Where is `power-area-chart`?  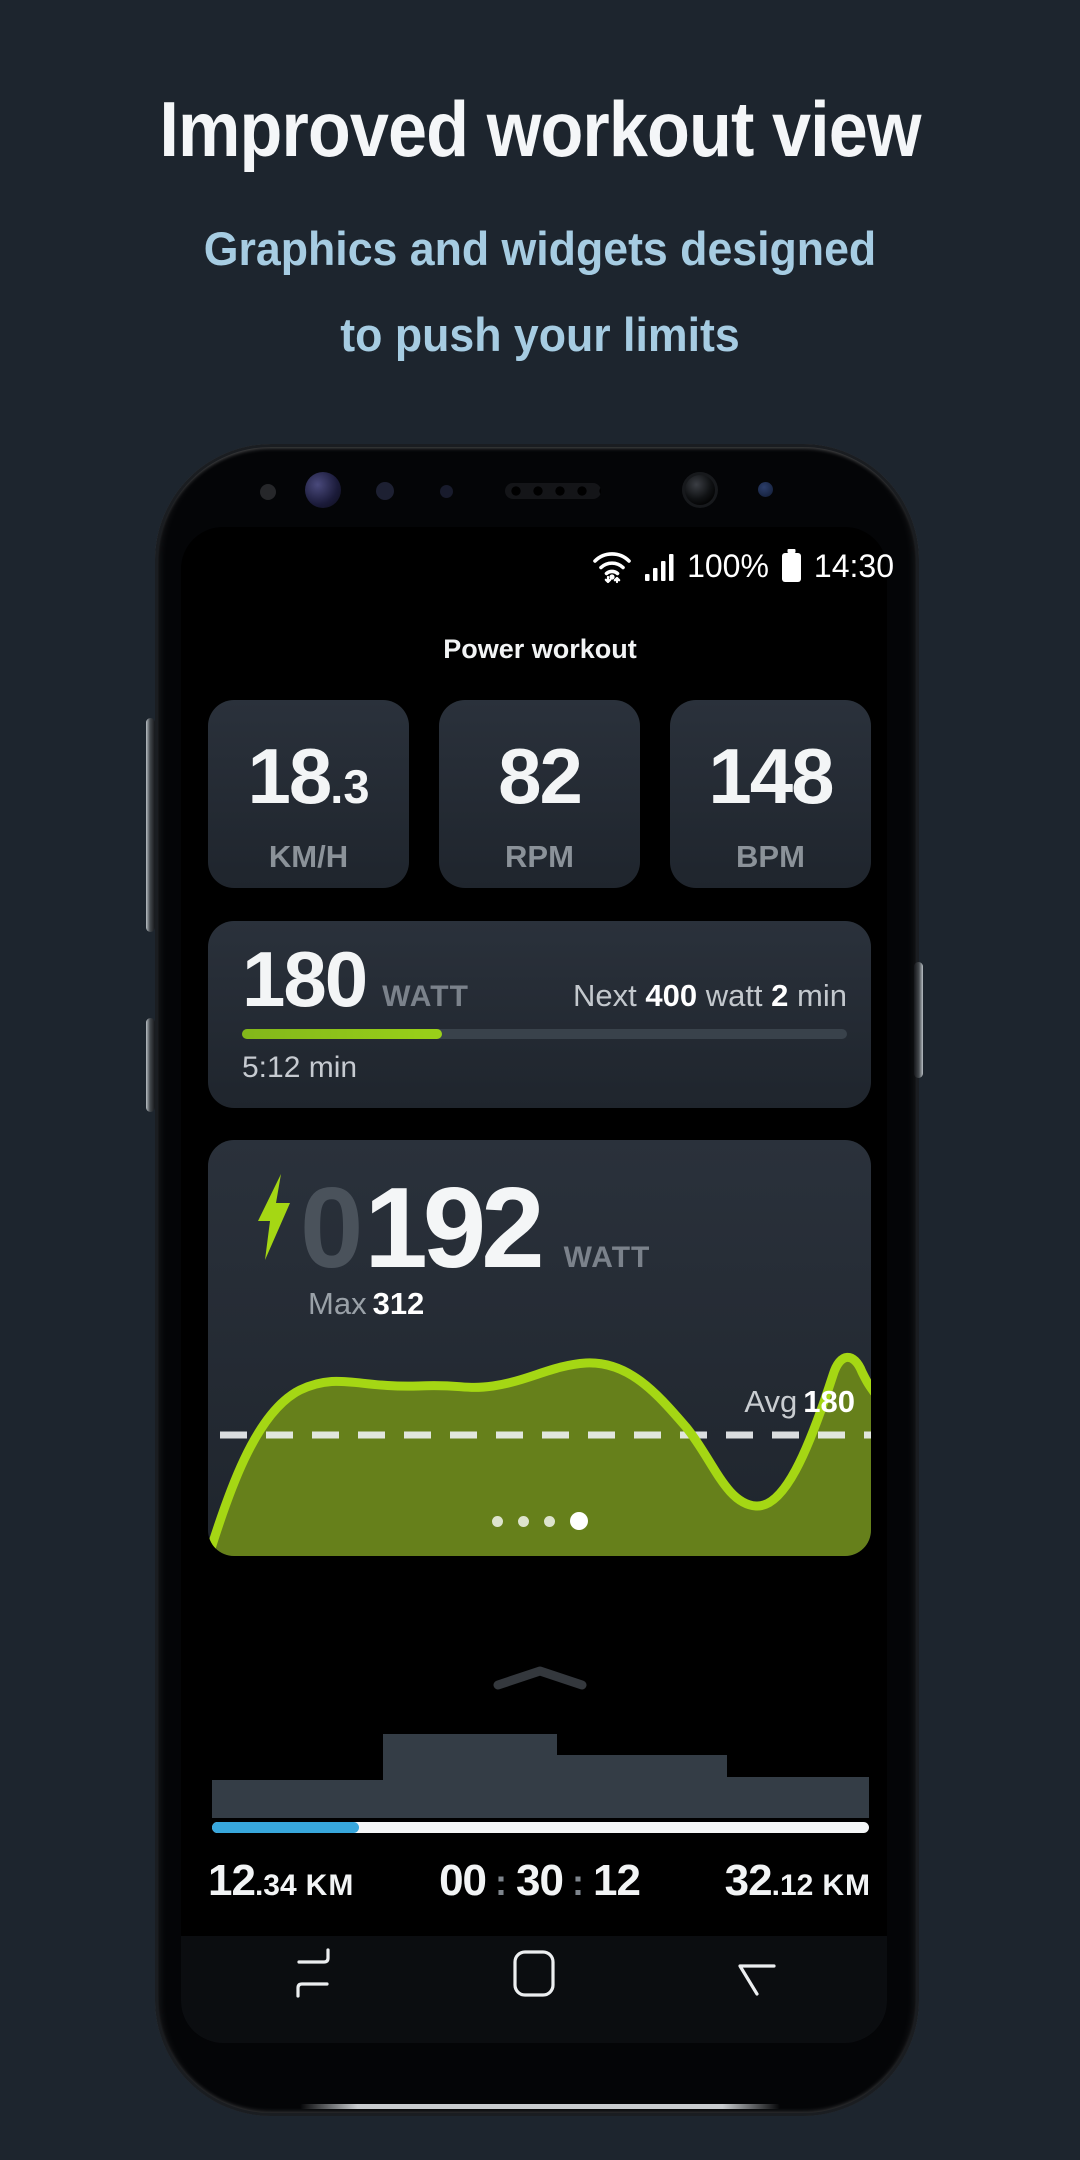
power-area-chart is located at coordinates (539, 1454).